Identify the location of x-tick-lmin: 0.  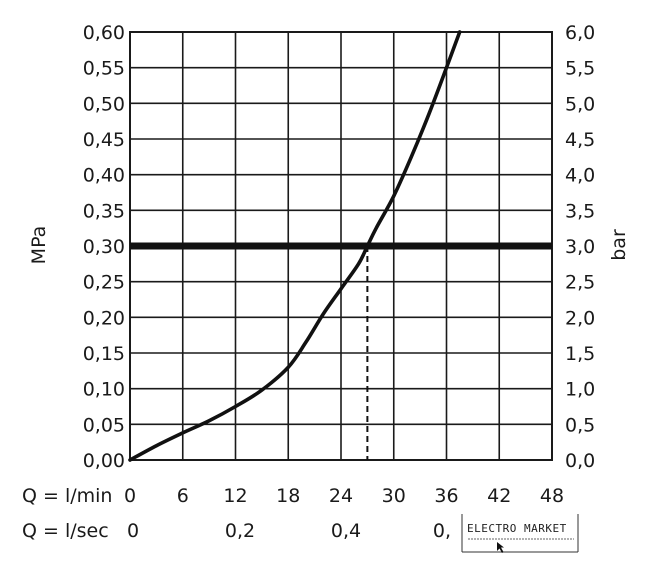
(130, 496).